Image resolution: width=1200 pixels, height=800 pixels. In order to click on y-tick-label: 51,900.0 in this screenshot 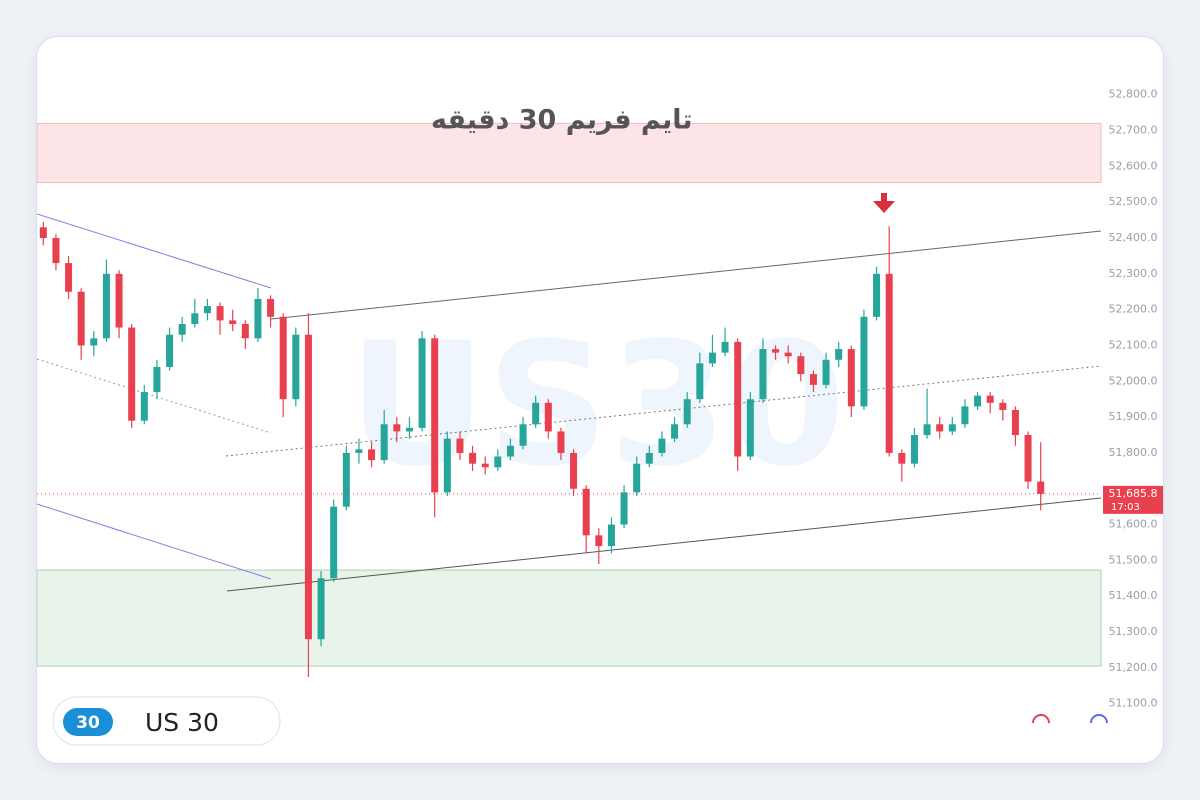, I will do `click(1133, 416)`.